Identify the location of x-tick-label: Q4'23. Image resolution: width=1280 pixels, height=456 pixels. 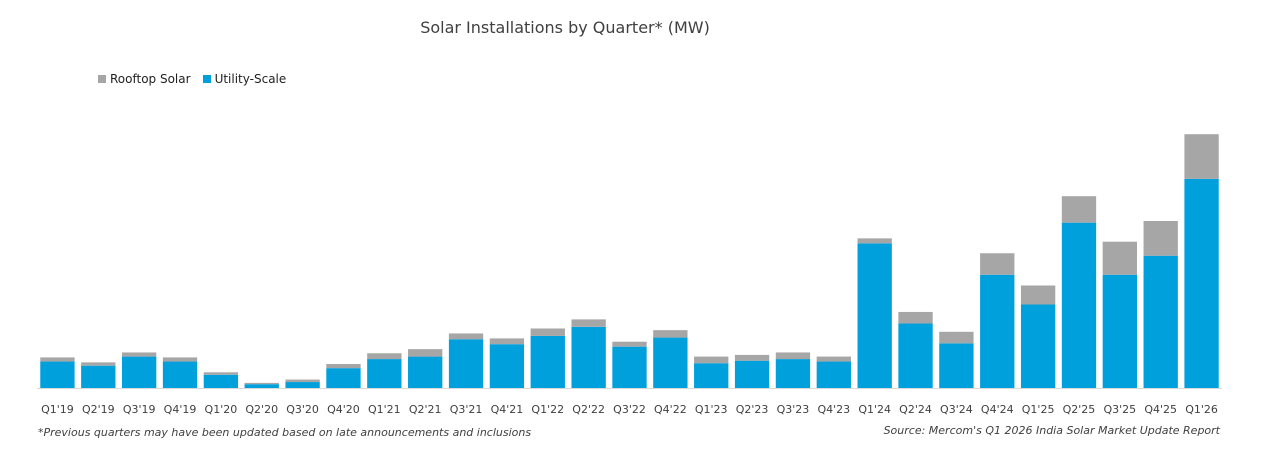
(833, 409).